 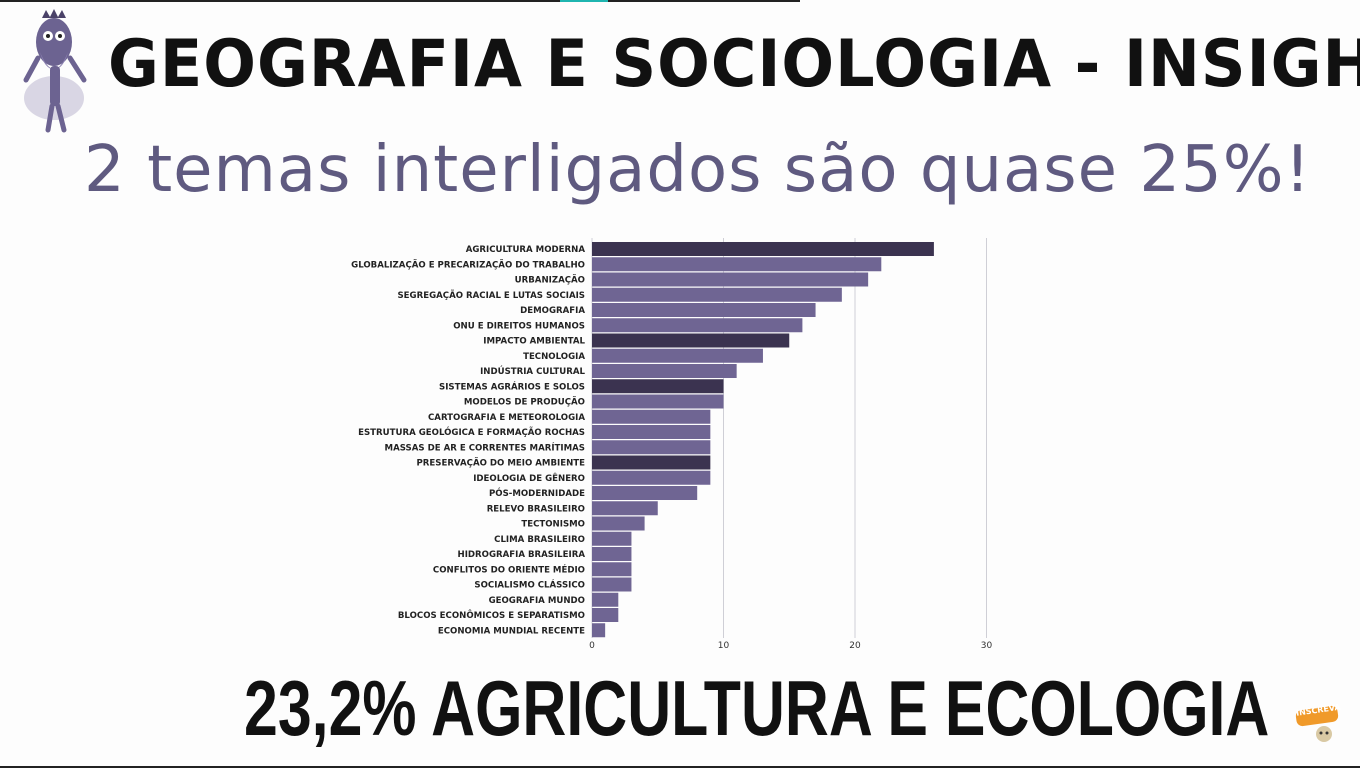 I want to click on category-label: SISTEMAS AGRÁRIOS E SOLOS, so click(x=512, y=386).